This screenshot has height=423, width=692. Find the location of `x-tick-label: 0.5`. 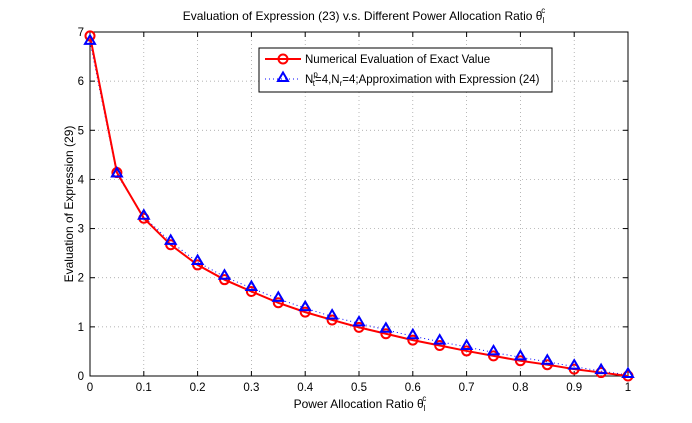

x-tick-label: 0.5 is located at coordinates (359, 388).